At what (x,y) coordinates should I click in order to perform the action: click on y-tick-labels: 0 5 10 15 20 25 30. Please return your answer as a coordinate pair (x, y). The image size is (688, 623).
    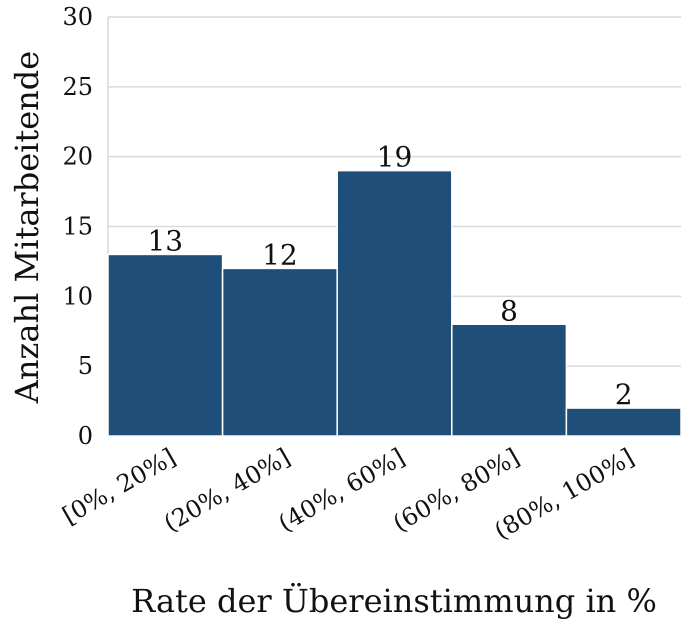
    Looking at the image, I should click on (77, 226).